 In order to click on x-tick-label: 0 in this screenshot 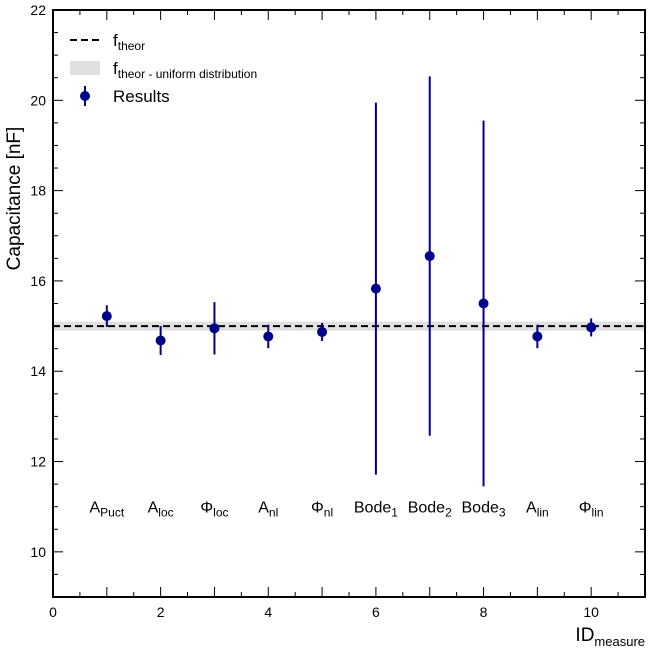, I will do `click(53, 612)`.